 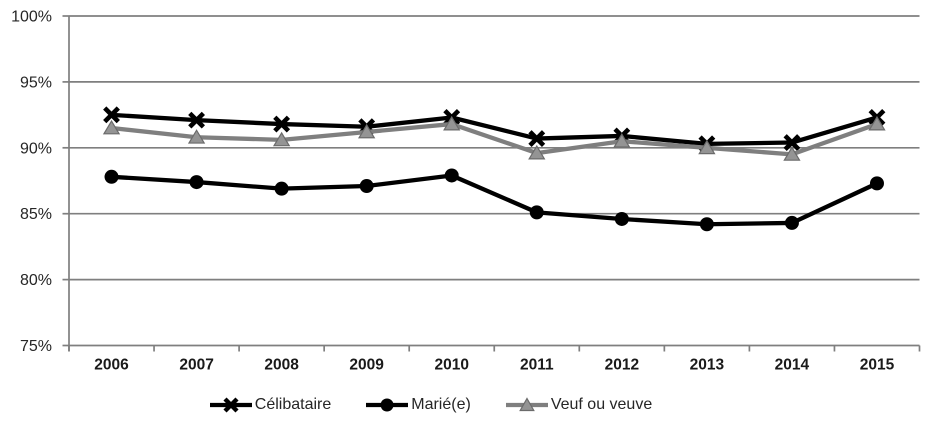 What do you see at coordinates (31, 17) in the screenshot?
I see `y-tick-label: 100%` at bounding box center [31, 17].